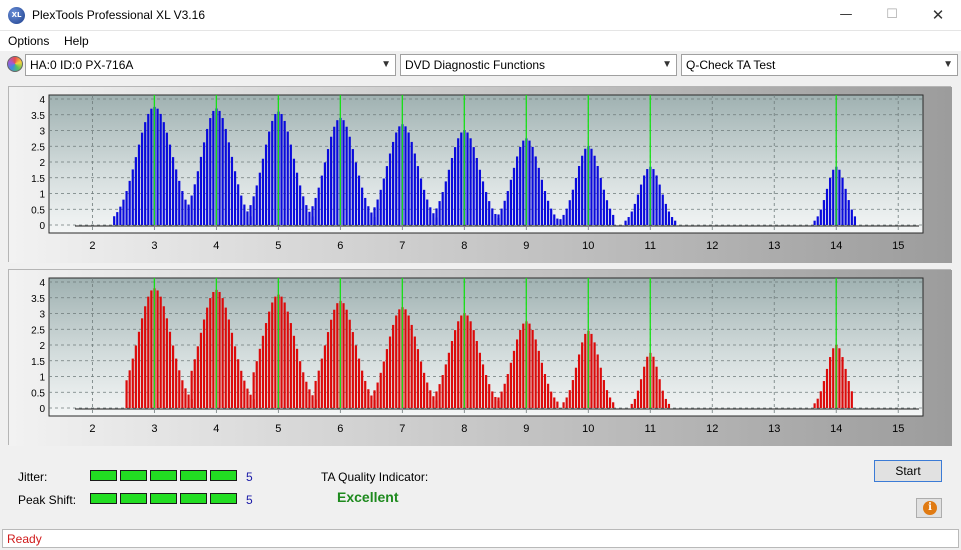 The width and height of the screenshot is (961, 550). I want to click on x-tick-label: 10, so click(588, 246).